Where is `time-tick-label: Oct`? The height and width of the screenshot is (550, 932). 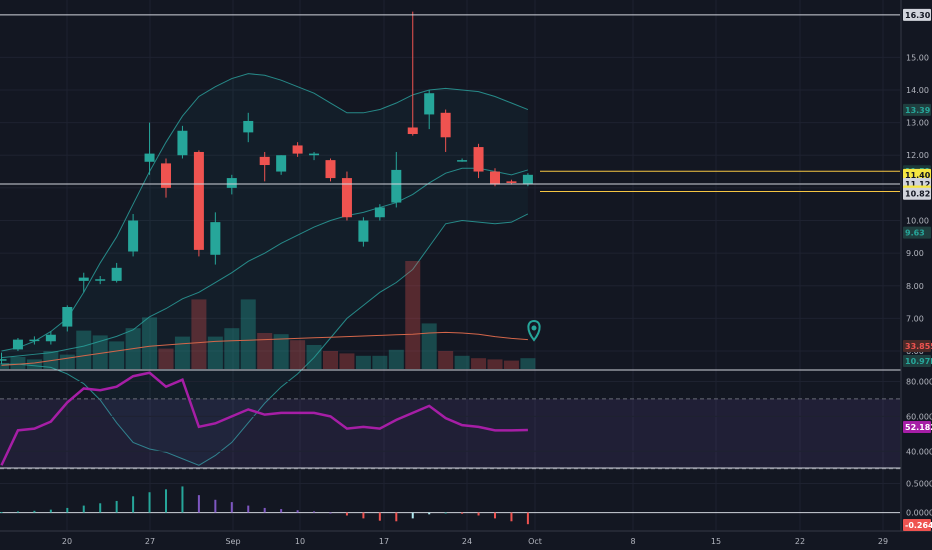 time-tick-label: Oct is located at coordinates (535, 541).